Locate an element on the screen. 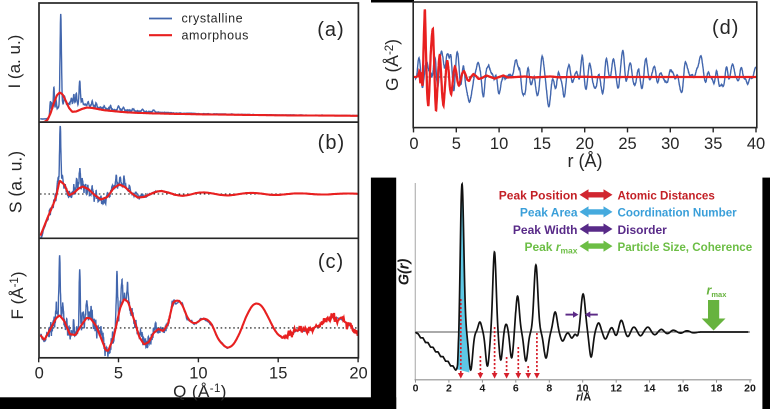 The height and width of the screenshot is (409, 770). svg-text: G(r) is located at coordinates (405, 272).